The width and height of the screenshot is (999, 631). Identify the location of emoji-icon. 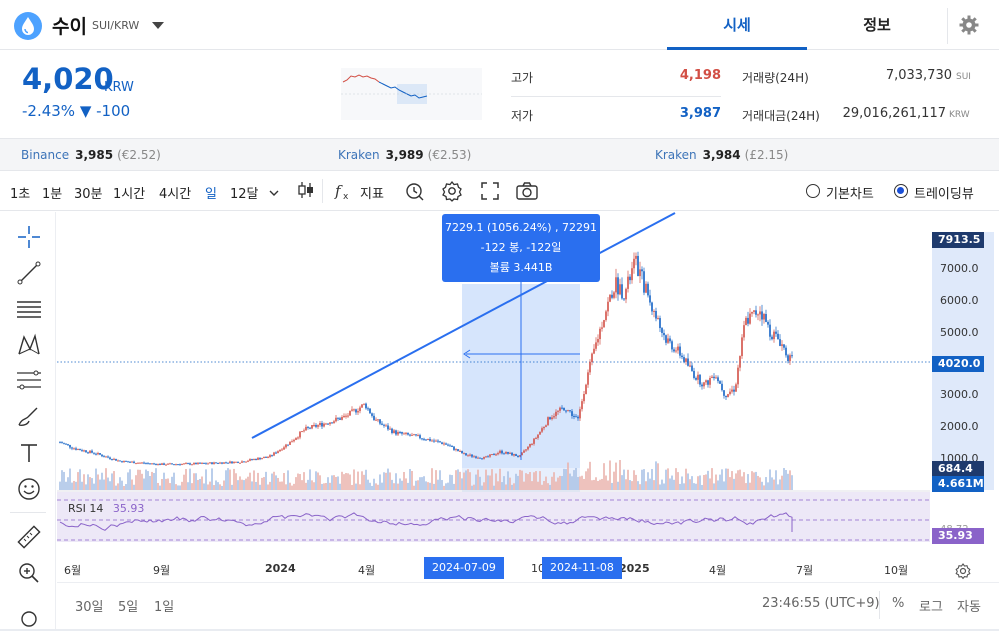
(29, 489).